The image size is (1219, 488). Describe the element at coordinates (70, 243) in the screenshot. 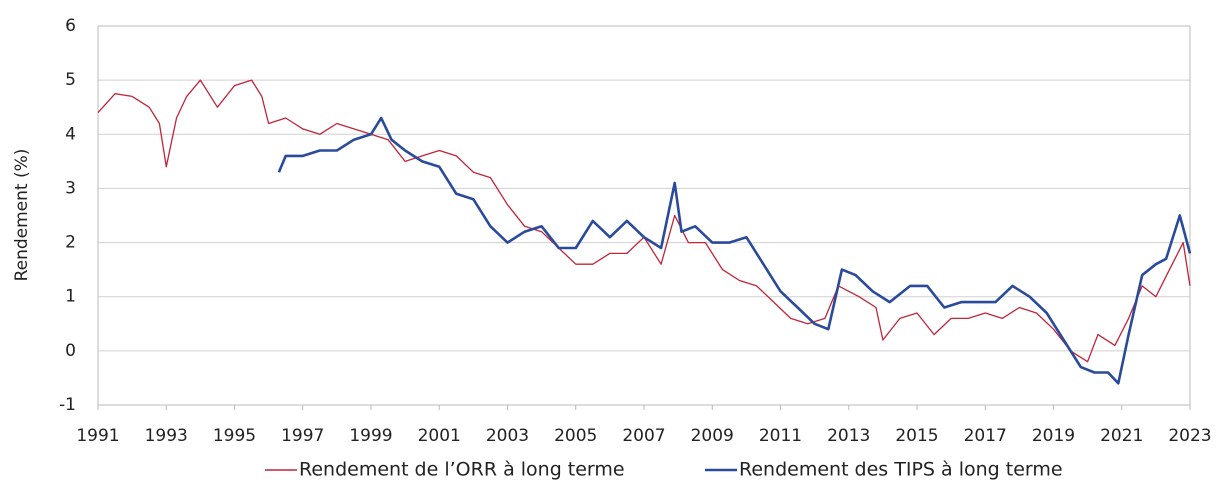

I see `y-tick-label: 2` at that location.